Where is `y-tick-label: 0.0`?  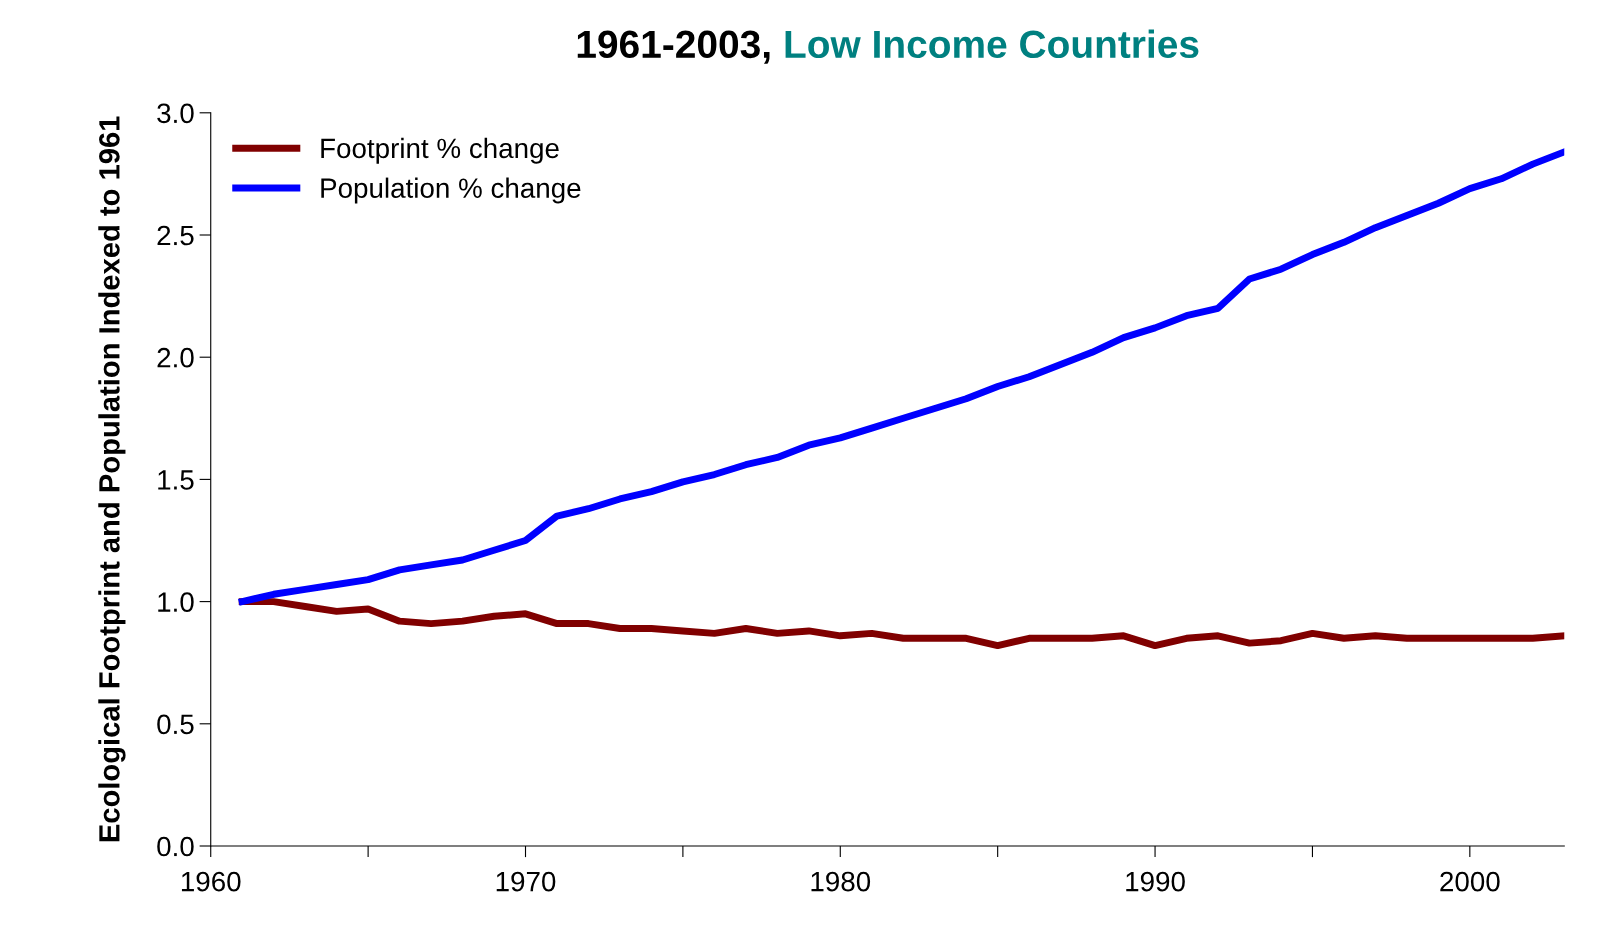 y-tick-label: 0.0 is located at coordinates (175, 846).